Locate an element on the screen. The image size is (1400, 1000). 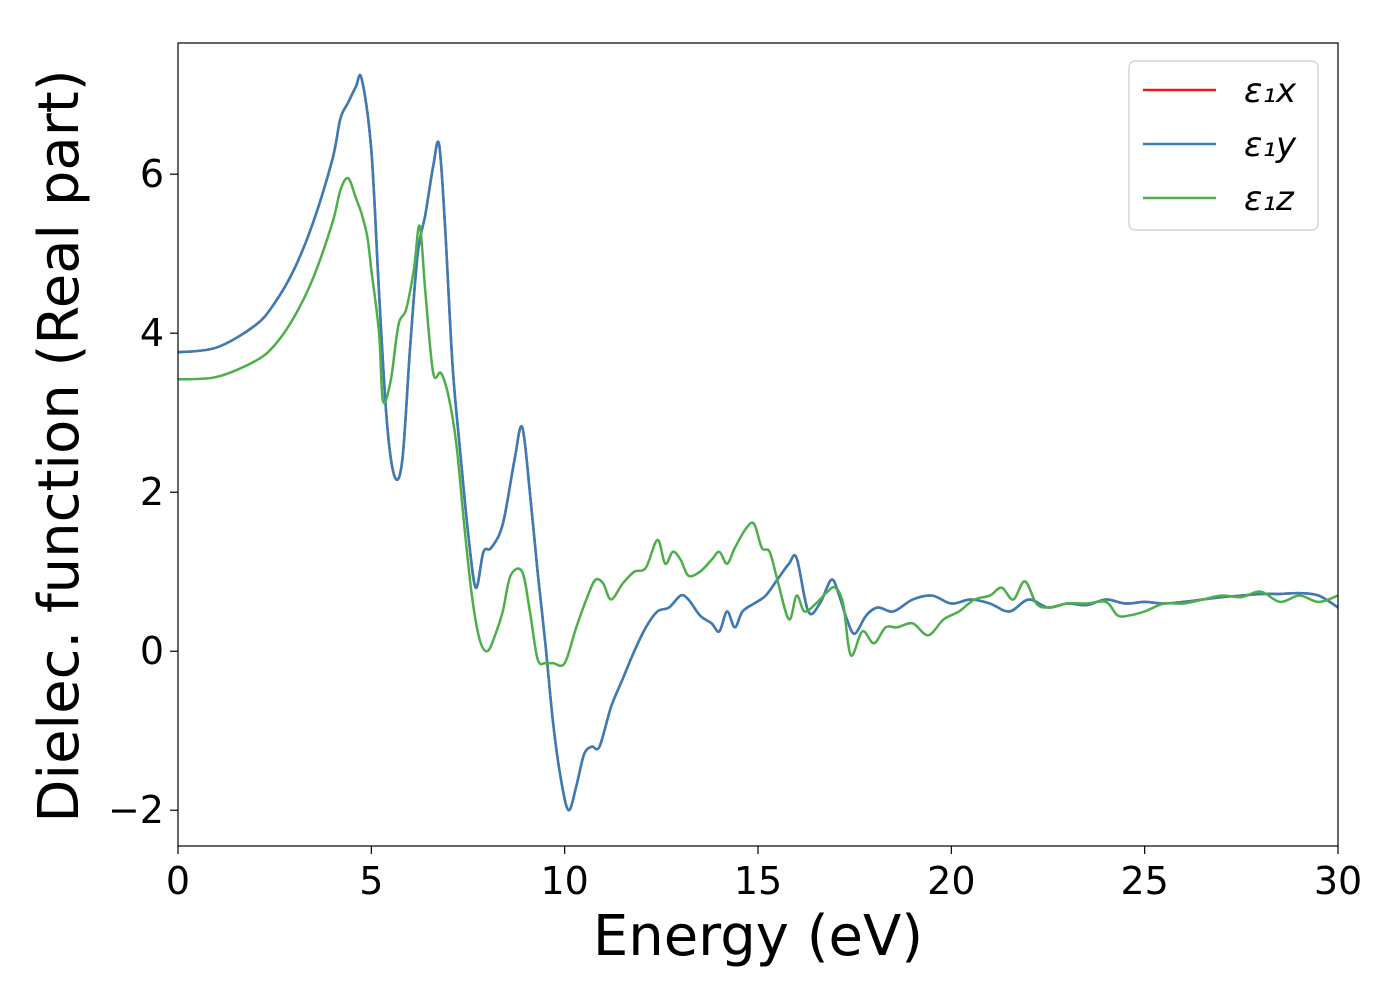
x-tick-label: 20 is located at coordinates (951, 881).